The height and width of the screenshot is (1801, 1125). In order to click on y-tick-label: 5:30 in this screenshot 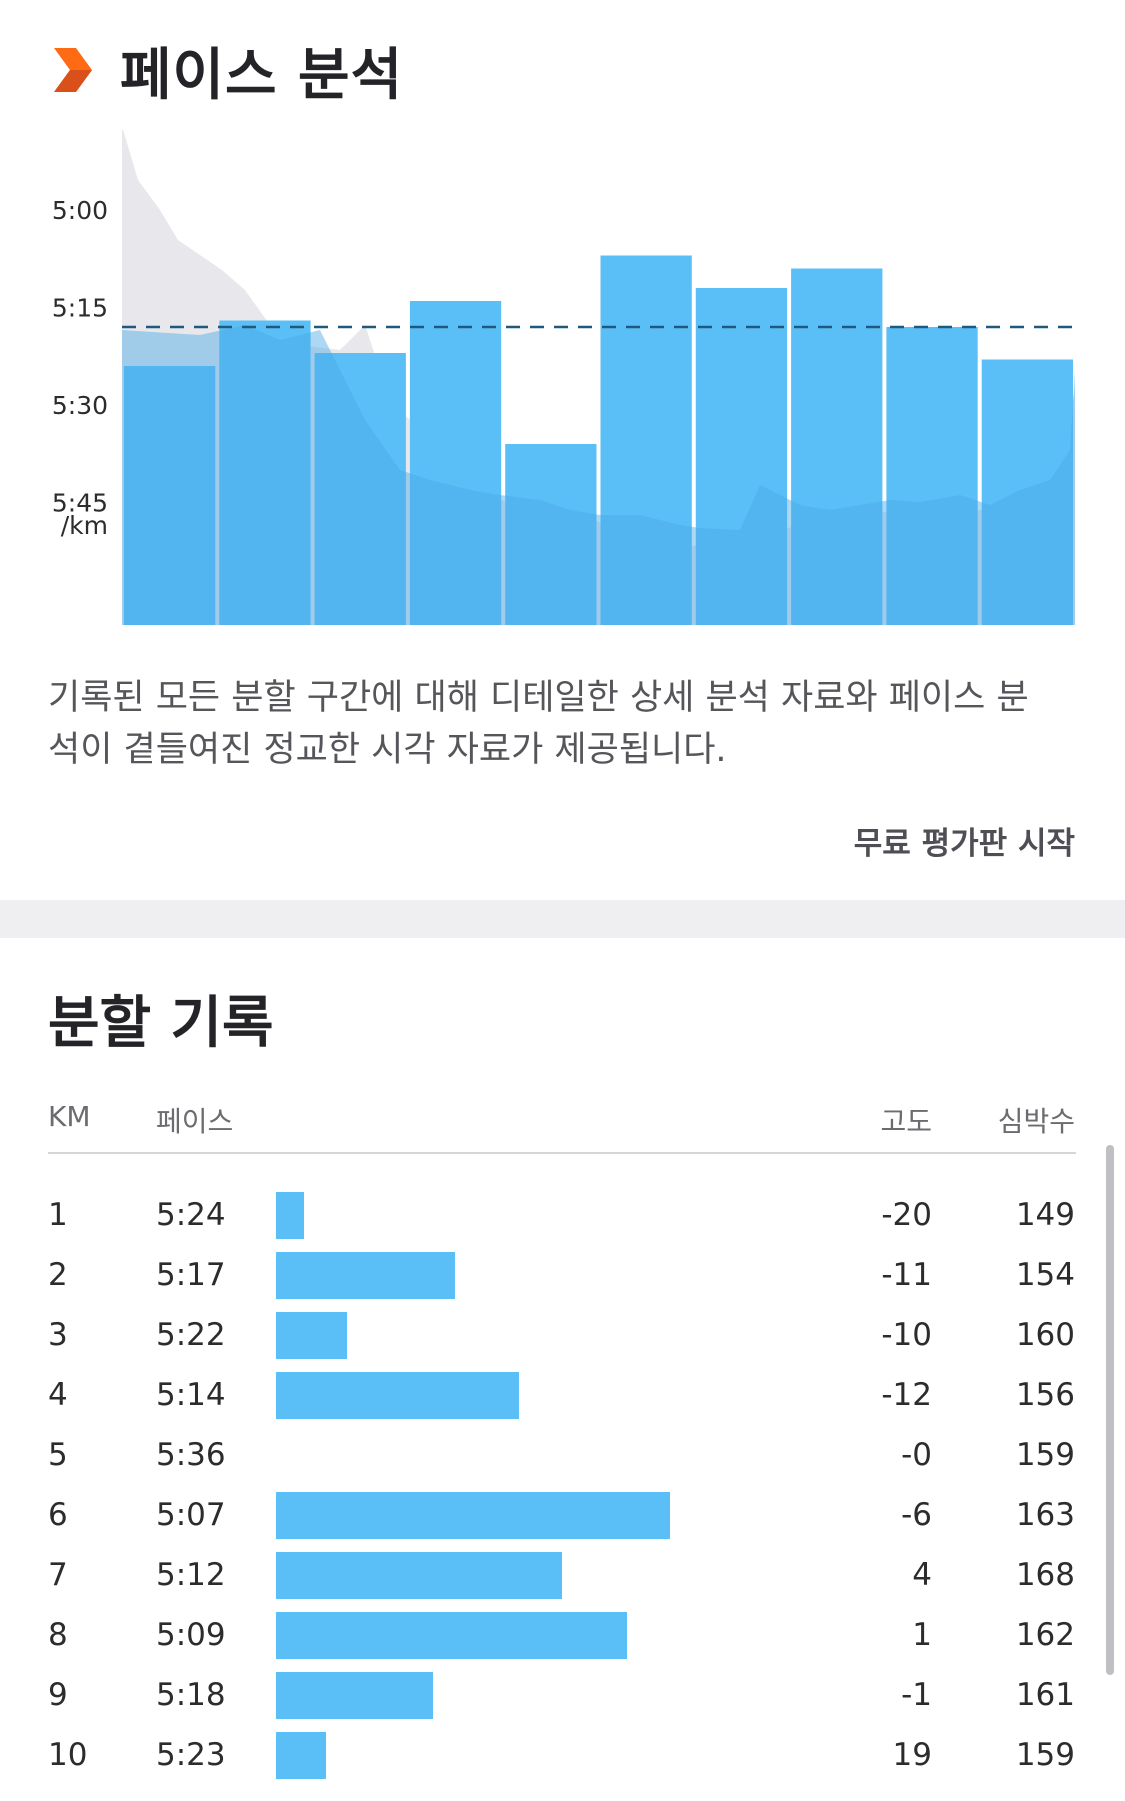, I will do `click(80, 405)`.